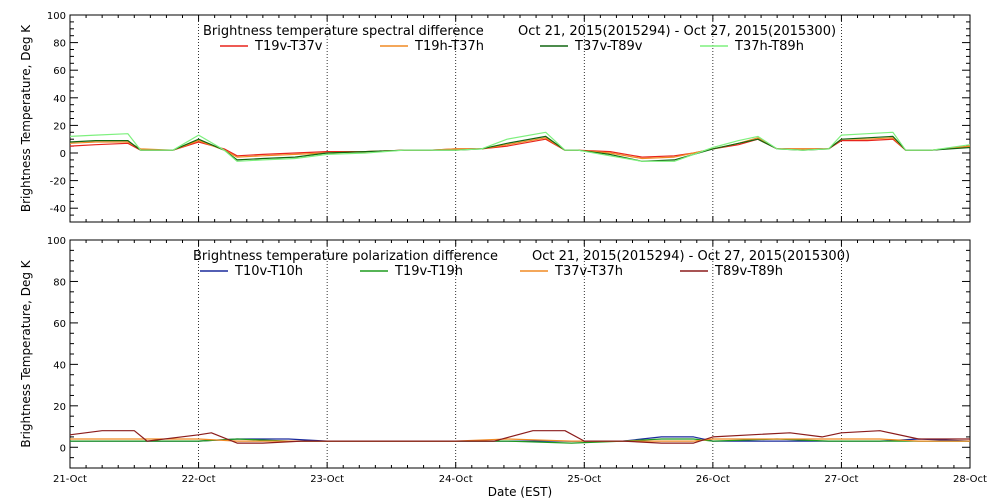 This screenshot has width=1000, height=500. Describe the element at coordinates (588, 271) in the screenshot. I see `legend-label: T37v-T37h` at that location.